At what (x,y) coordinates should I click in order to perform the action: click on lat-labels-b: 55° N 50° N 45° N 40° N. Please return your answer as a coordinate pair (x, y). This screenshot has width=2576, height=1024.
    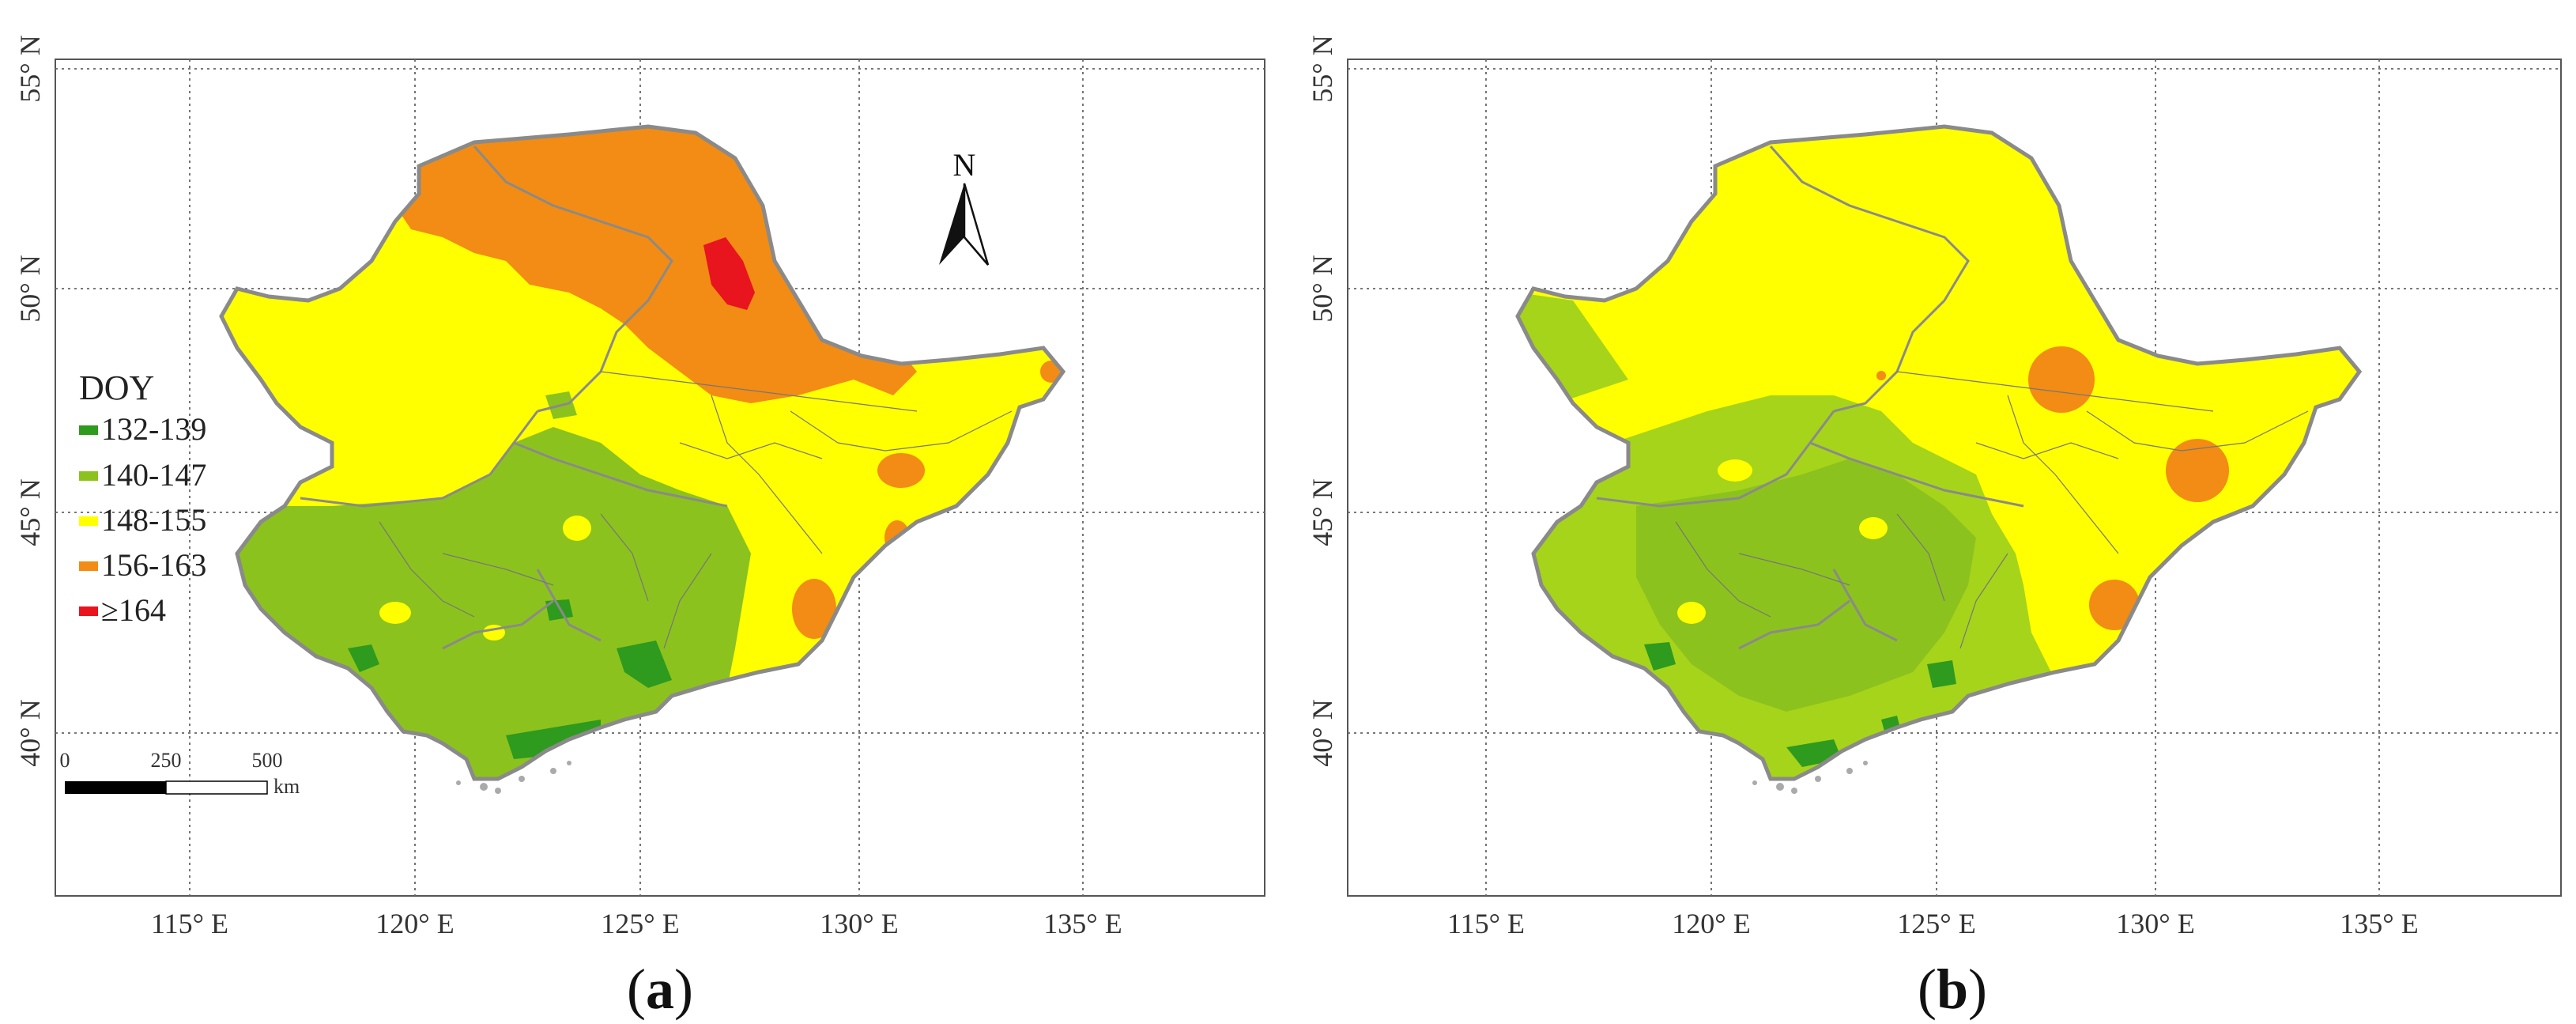
    Looking at the image, I should click on (1322, 400).